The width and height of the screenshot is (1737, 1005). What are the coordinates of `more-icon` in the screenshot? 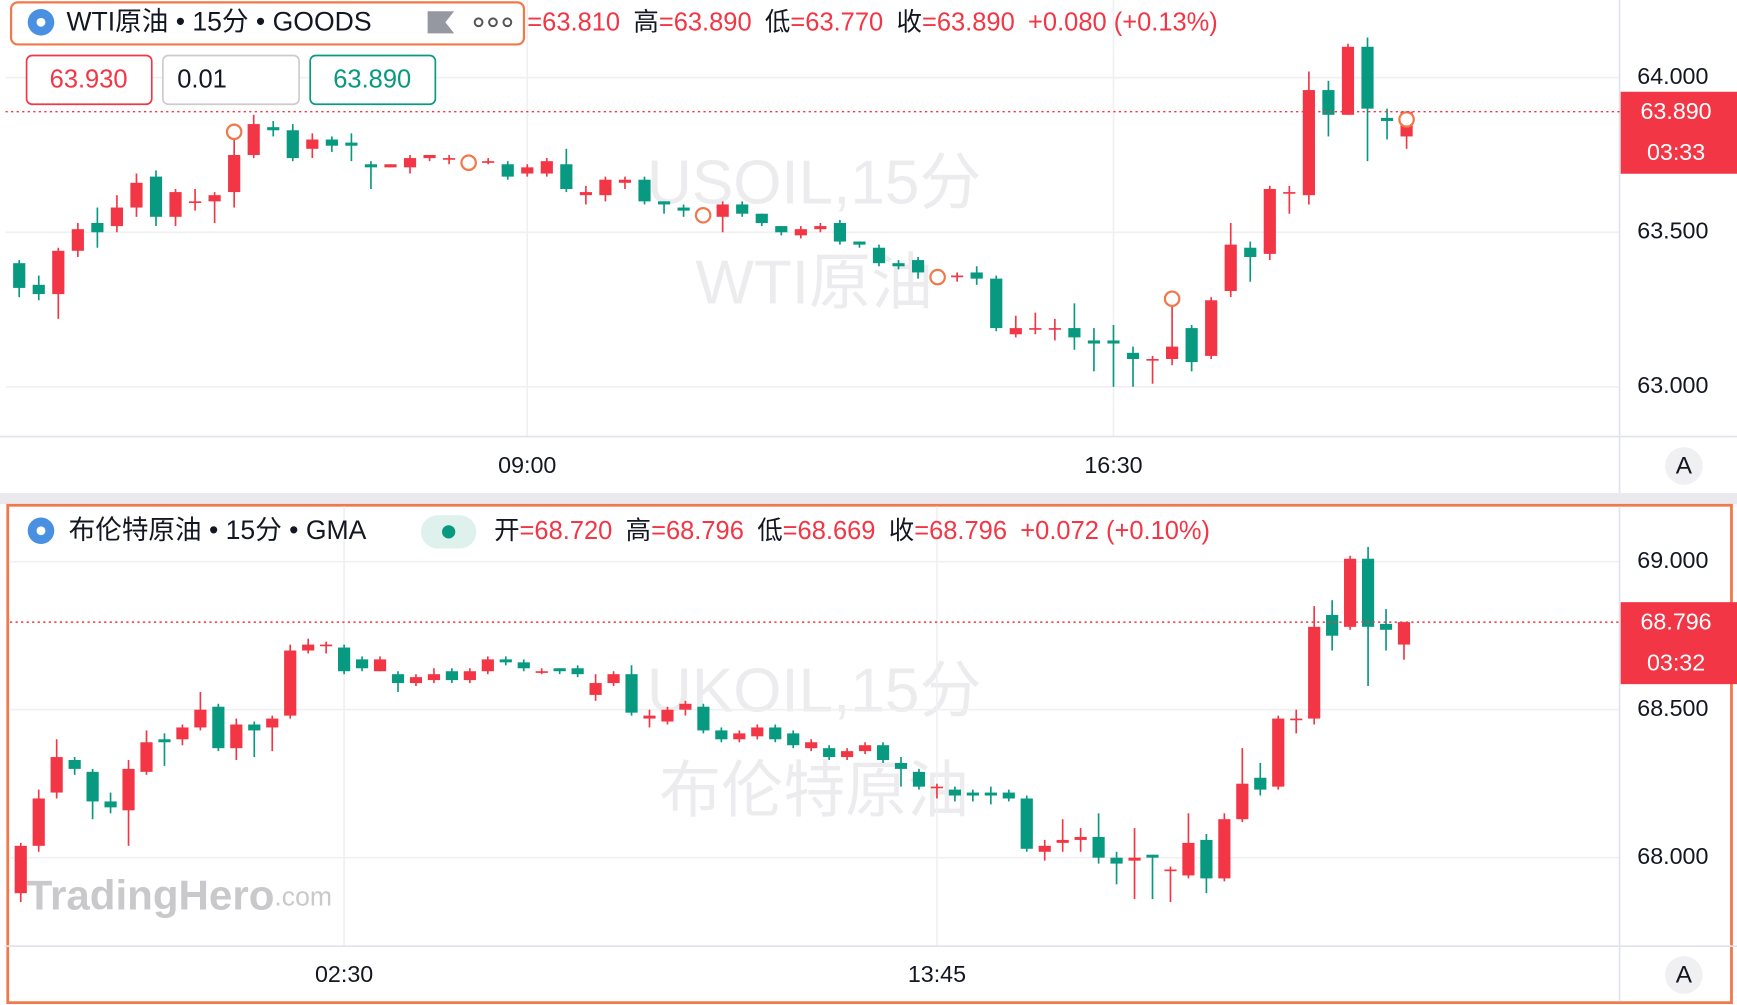 It's located at (493, 22).